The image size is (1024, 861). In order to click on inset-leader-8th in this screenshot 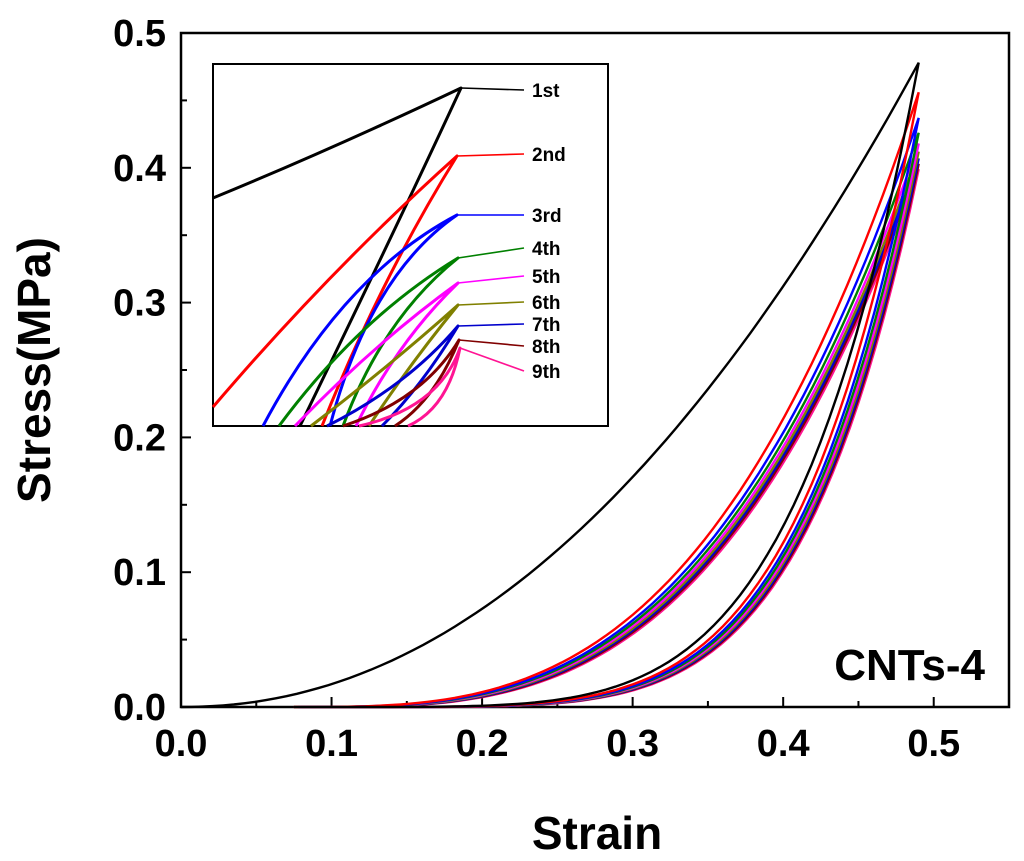, I will do `click(491, 343)`.